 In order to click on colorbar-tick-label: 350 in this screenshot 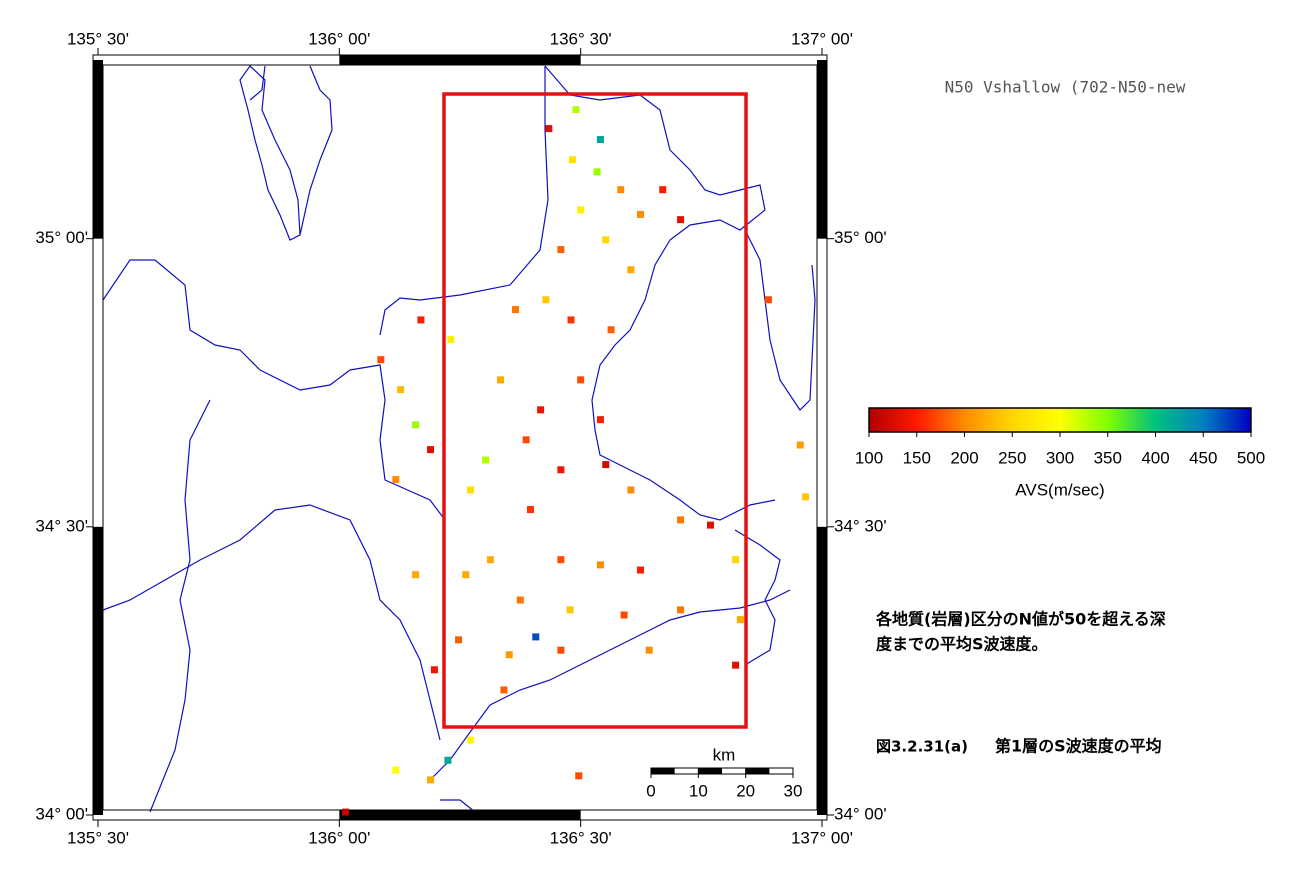, I will do `click(1108, 457)`.